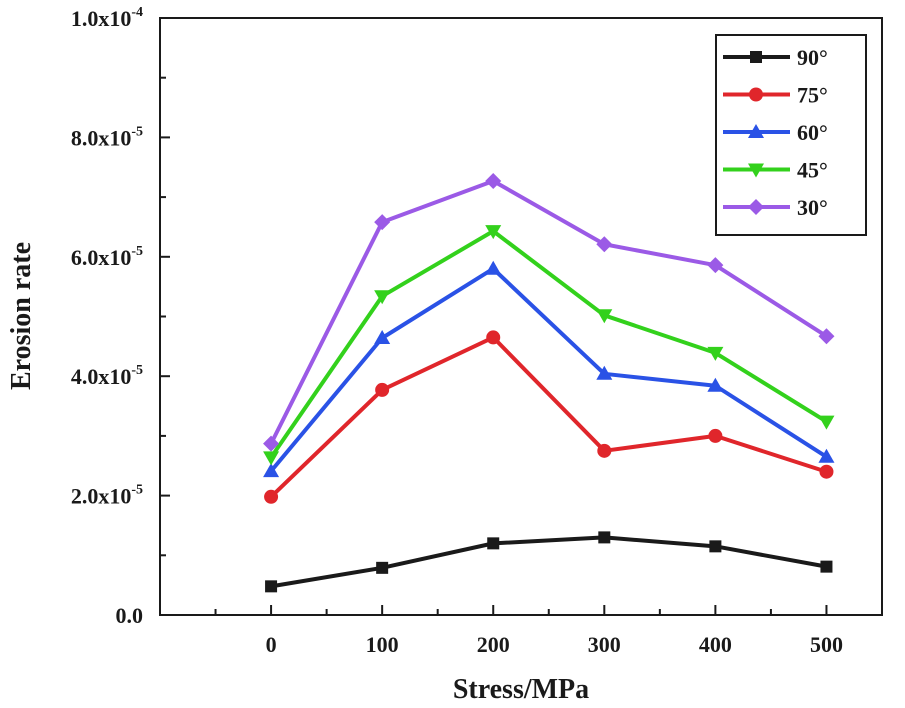 This screenshot has width=905, height=708. I want to click on y-tick-mantissa: 6.0x10, so click(101, 257).